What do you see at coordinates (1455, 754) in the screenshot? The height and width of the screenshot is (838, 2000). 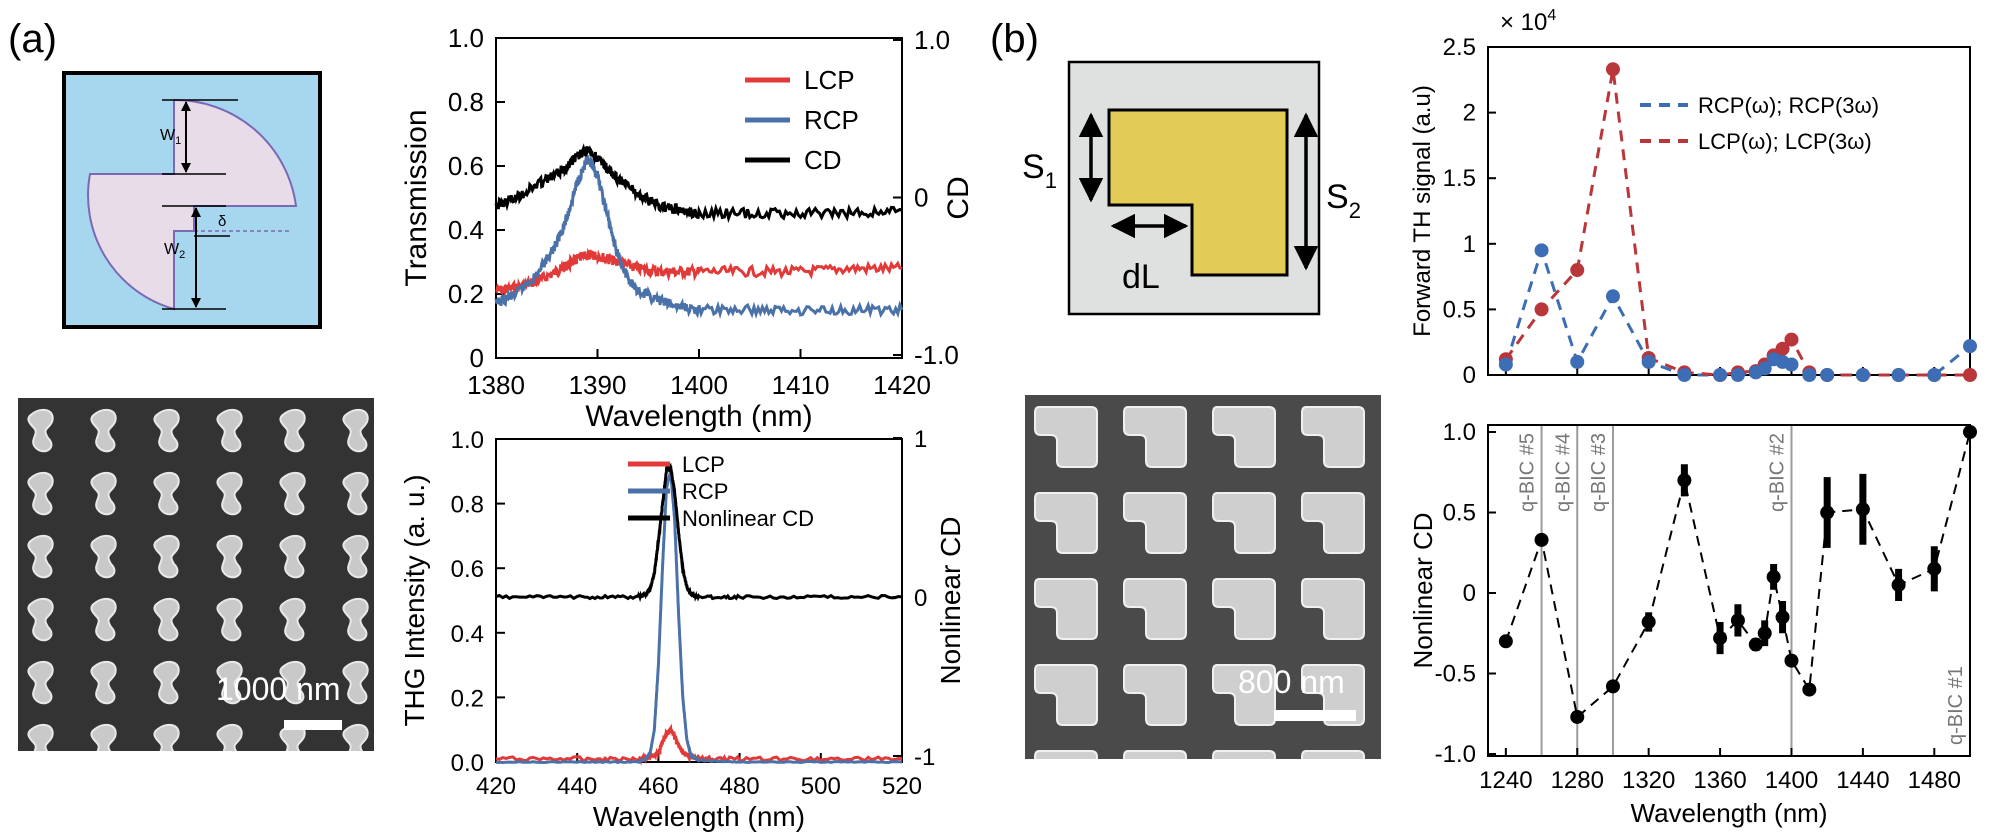 I see `y-tick-label: -1.0` at bounding box center [1455, 754].